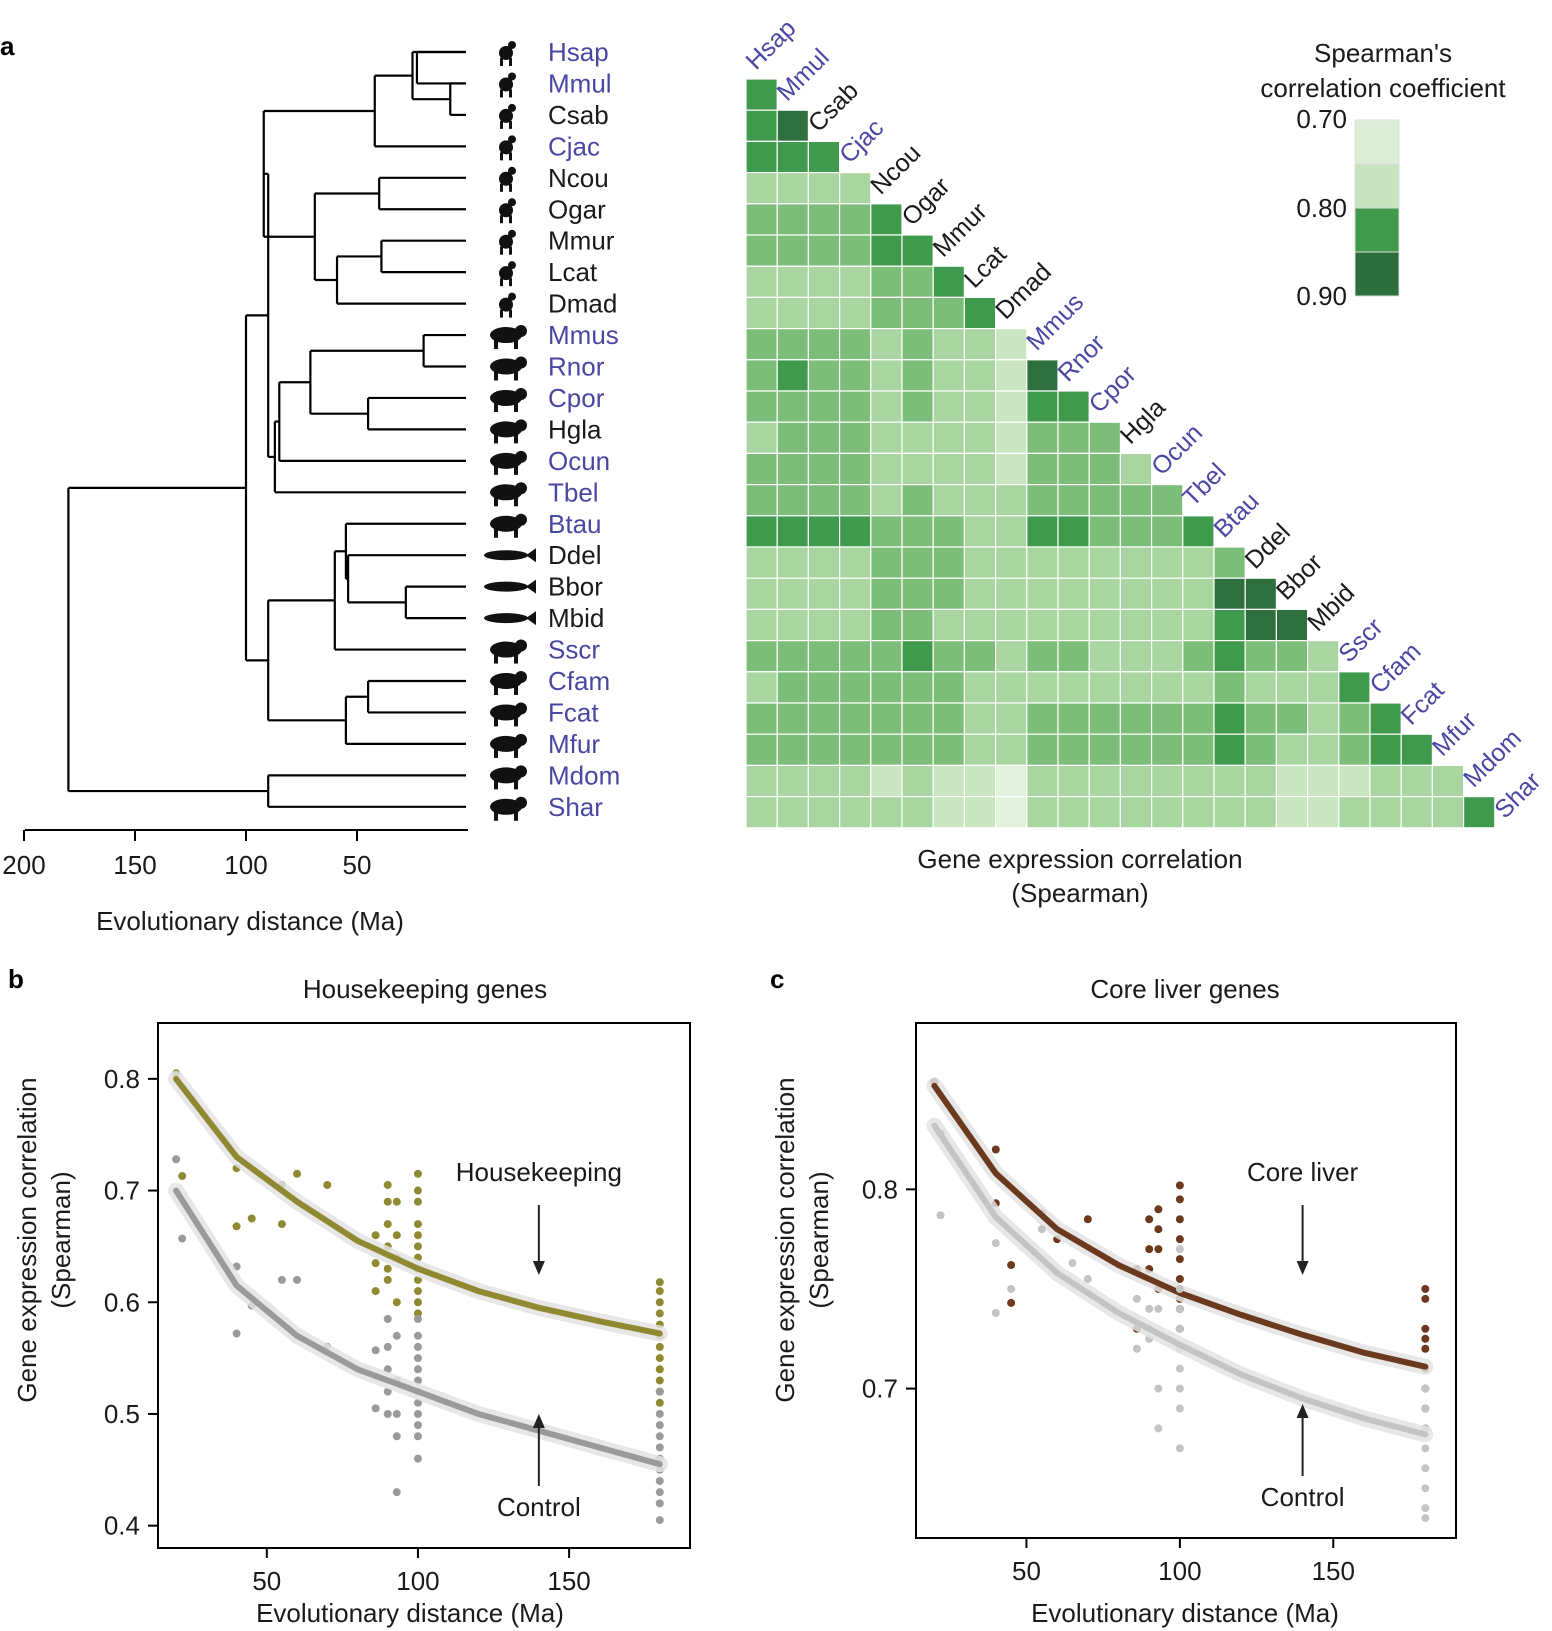  What do you see at coordinates (27, 1239) in the screenshot?
I see `housekeeping-y-axis-title: Gene expression correlation` at bounding box center [27, 1239].